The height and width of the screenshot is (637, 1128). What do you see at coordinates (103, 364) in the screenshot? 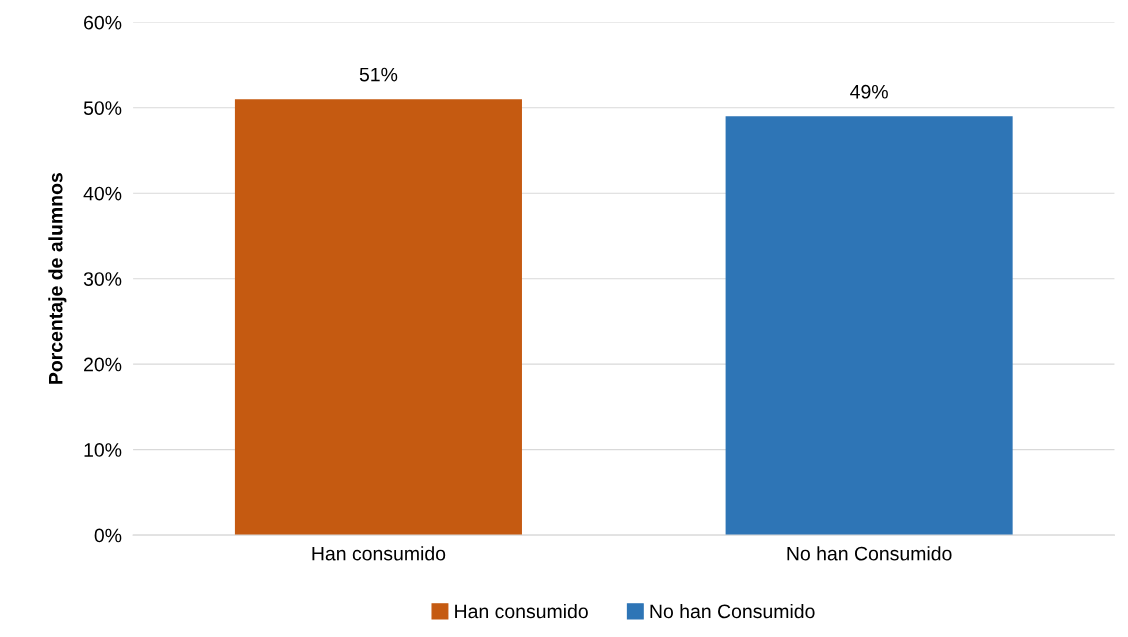
I see `y-tick-label: 20%` at bounding box center [103, 364].